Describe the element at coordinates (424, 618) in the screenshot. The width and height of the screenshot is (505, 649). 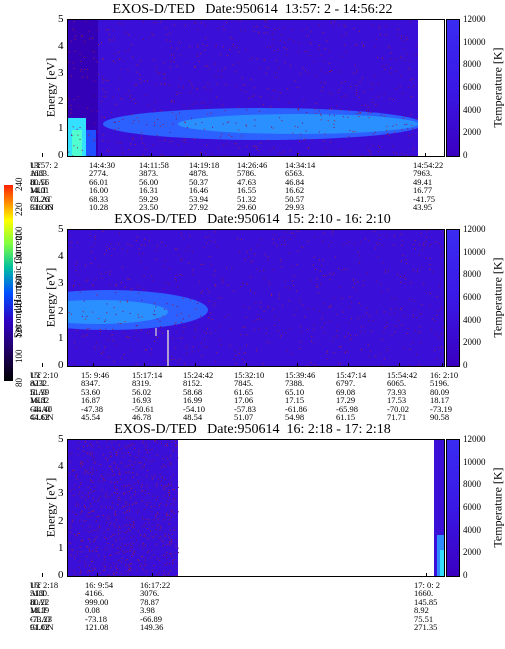
I see `orbit-value: 75.51` at that location.